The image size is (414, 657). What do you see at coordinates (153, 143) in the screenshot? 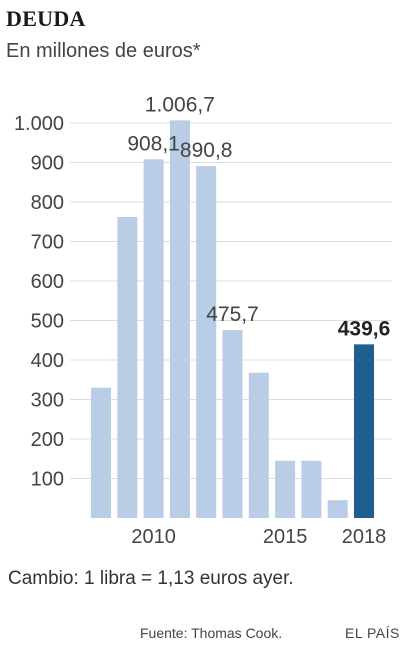
I see `data-label: 908,1` at bounding box center [153, 143].